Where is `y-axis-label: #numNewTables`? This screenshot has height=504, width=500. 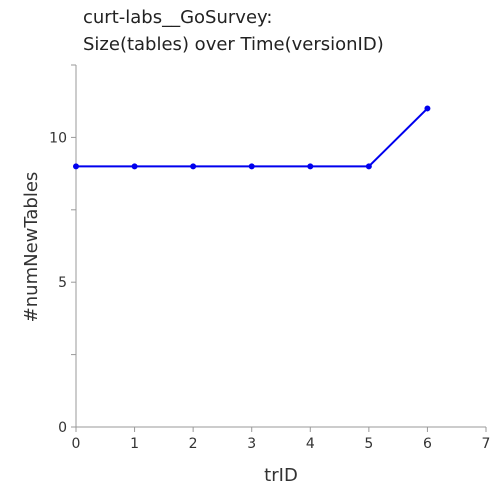 y-axis-label: #numNewTables is located at coordinates (31, 247).